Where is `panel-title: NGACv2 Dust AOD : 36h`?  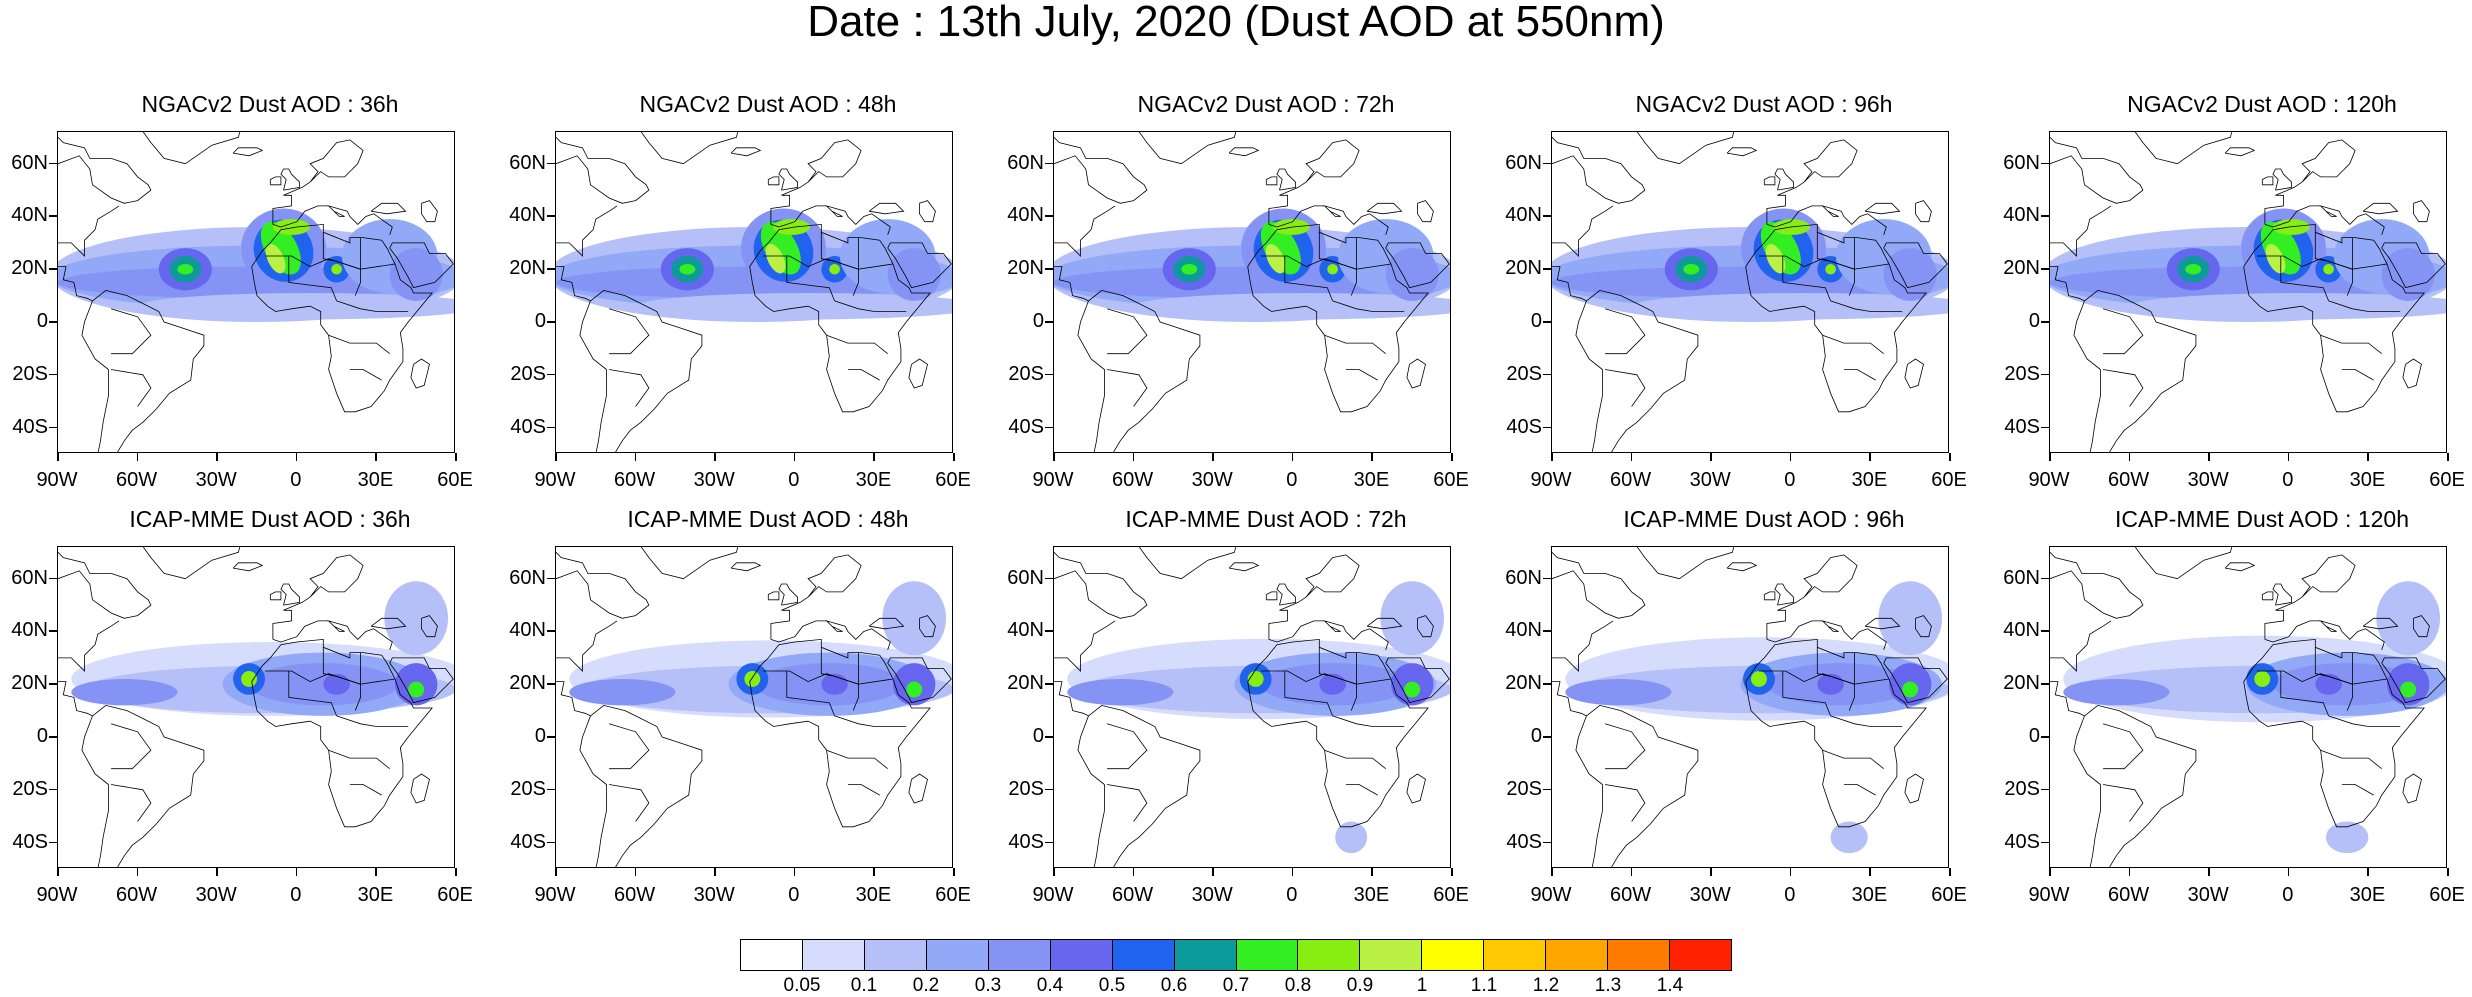 panel-title: NGACv2 Dust AOD : 36h is located at coordinates (270, 104).